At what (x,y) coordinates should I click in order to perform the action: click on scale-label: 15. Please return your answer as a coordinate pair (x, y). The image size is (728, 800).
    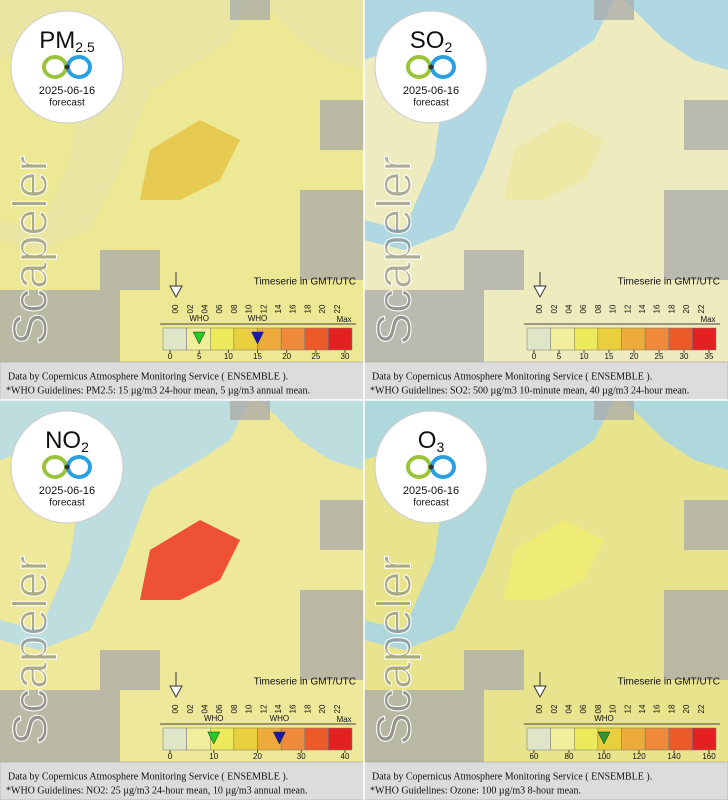
    Looking at the image, I should click on (609, 356).